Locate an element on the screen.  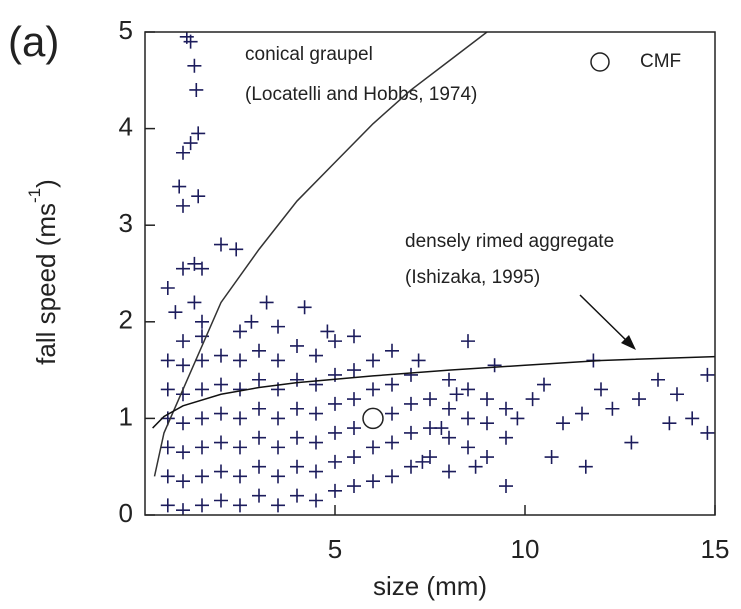
legend-label: CMF is located at coordinates (660, 61).